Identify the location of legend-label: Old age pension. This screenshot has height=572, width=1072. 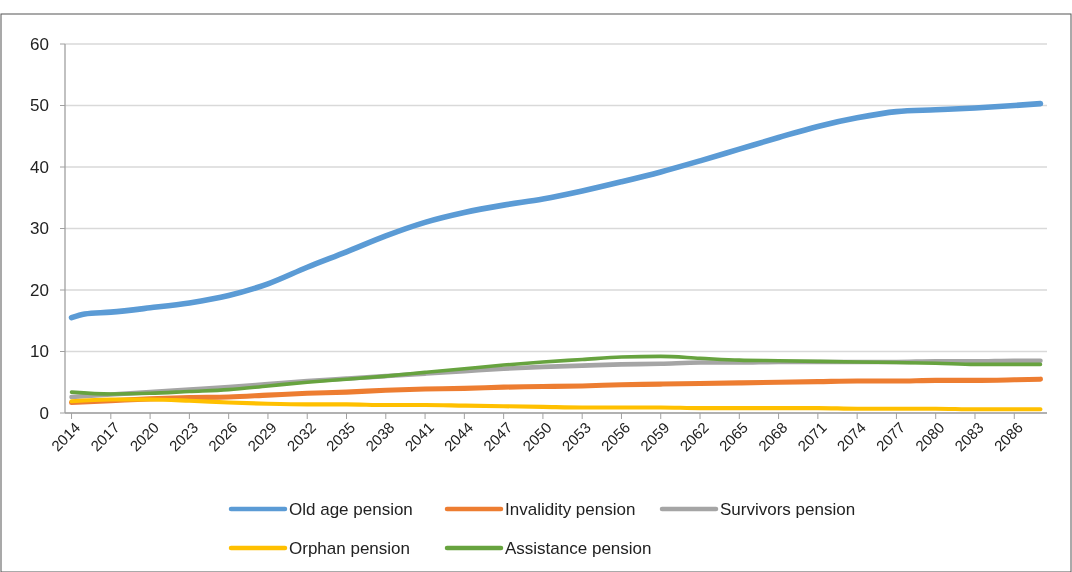
(351, 509).